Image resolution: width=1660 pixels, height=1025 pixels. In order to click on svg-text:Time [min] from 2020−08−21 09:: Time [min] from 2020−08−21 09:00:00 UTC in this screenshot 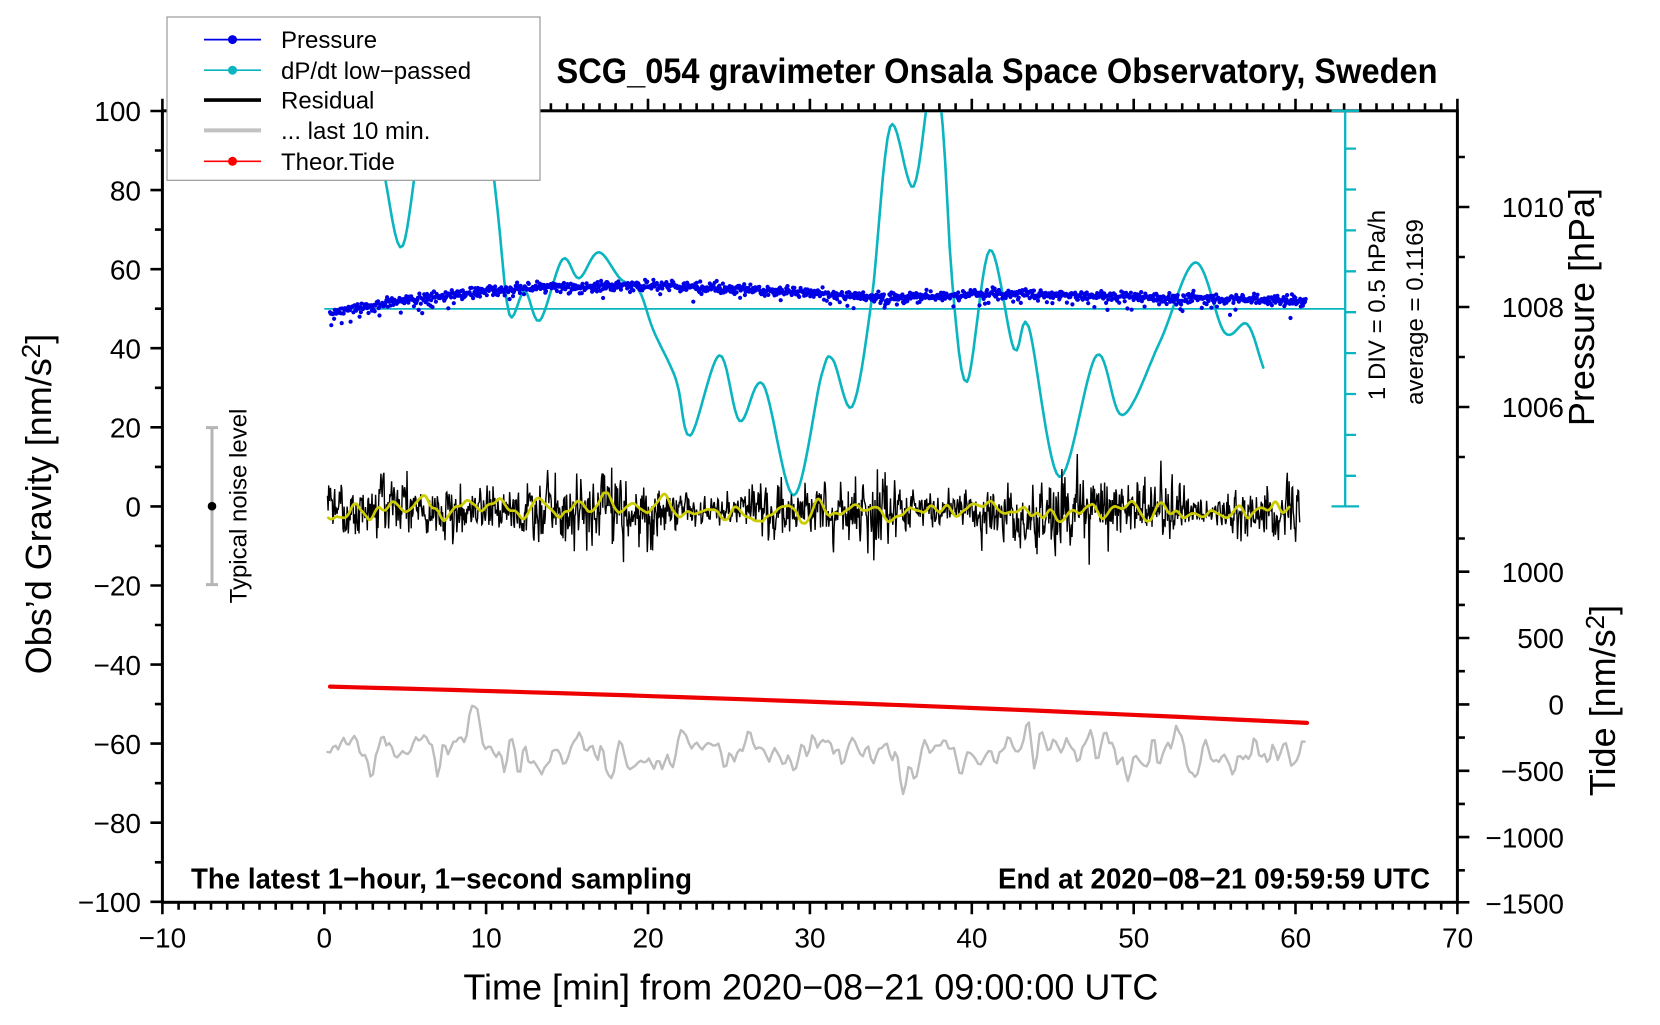, I will do `click(810, 987)`.